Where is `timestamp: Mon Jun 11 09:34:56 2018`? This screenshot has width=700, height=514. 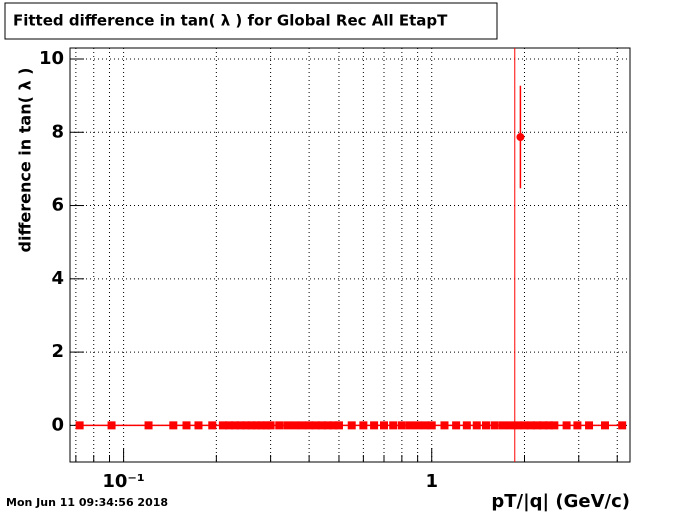
timestamp: Mon Jun 11 09:34:56 2018 is located at coordinates (87, 502).